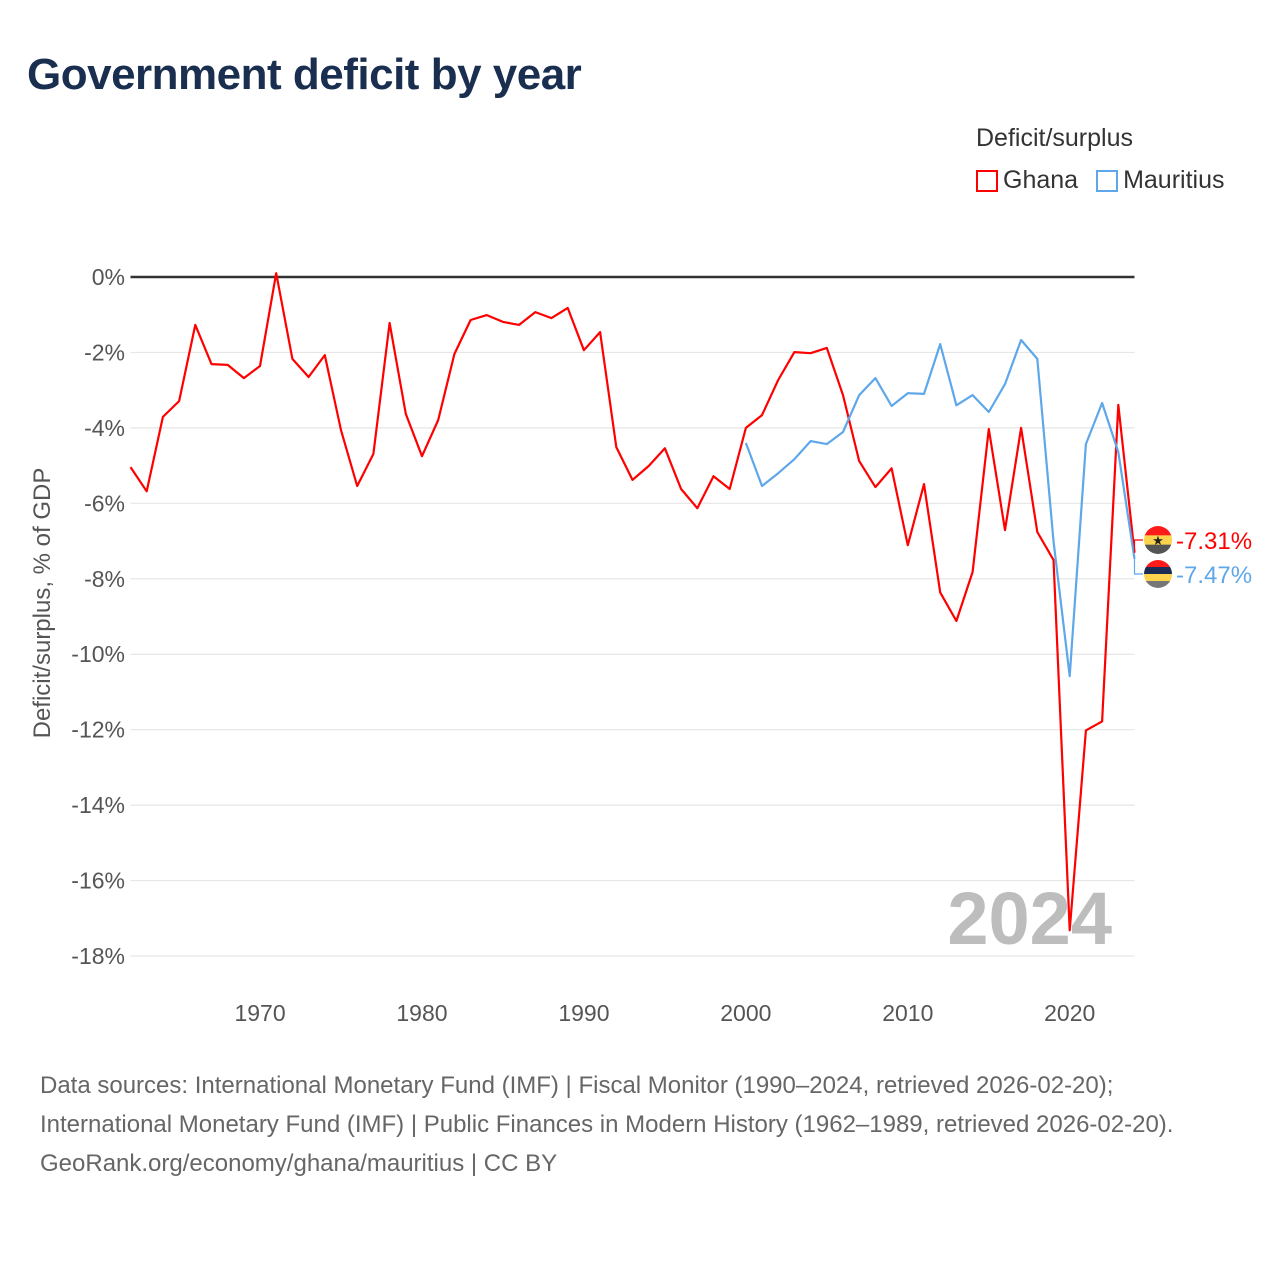  Describe the element at coordinates (304, 74) in the screenshot. I see `page-title: Government deficit by year` at that location.